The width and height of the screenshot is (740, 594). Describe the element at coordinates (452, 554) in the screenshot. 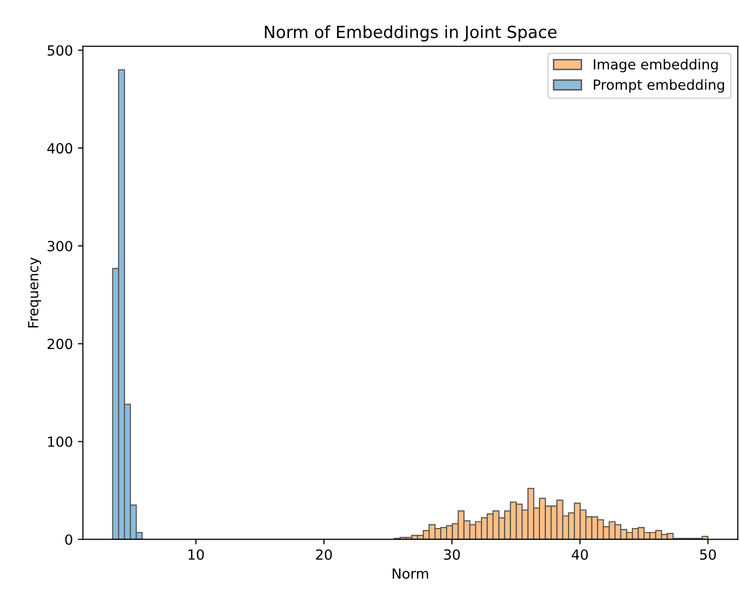

I see `x-tick-label: 30` at that location.